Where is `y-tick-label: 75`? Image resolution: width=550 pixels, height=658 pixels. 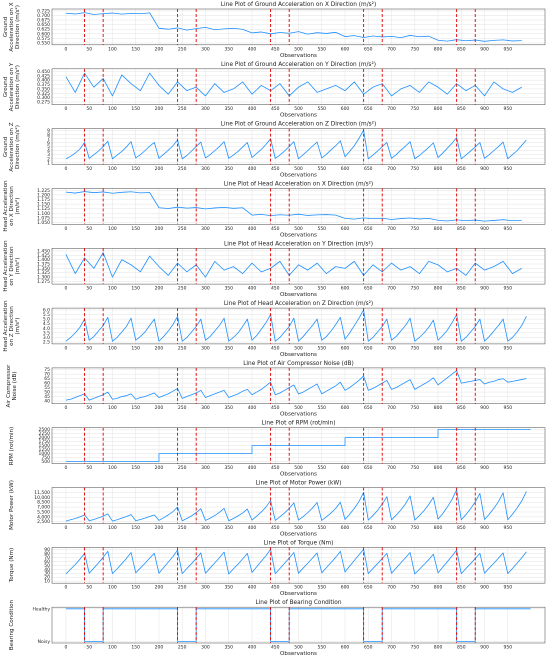 y-tick-label: 75 is located at coordinates (47, 370).